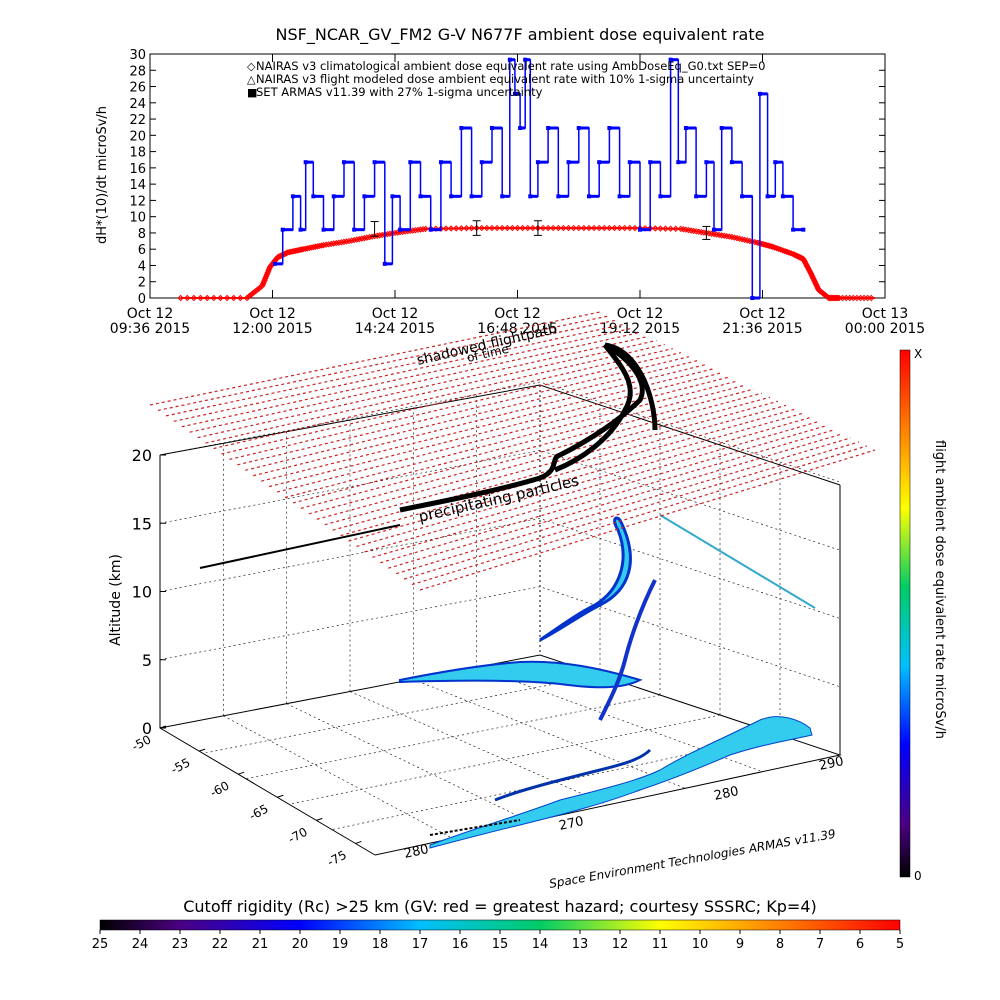  Describe the element at coordinates (395, 329) in the screenshot. I see `x-tick-label-time: 14:24 2015` at that location.